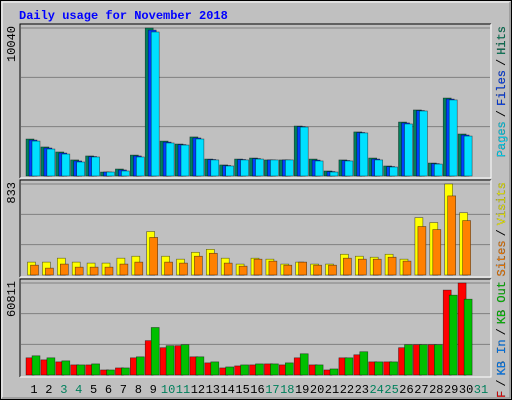 The image size is (512, 400). I want to click on legend-entry: Hits, so click(502, 40).